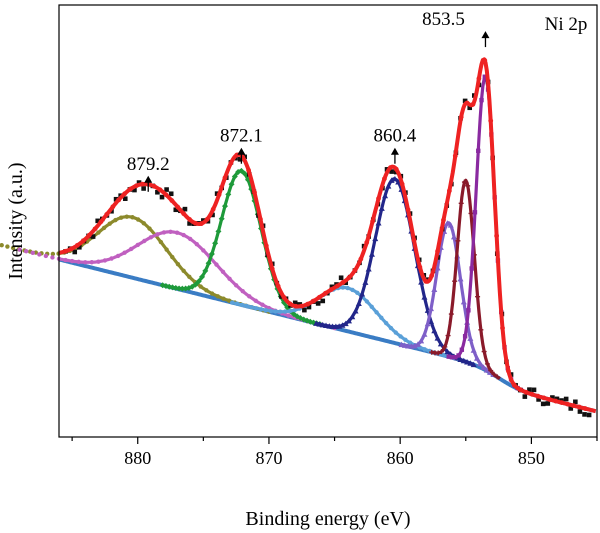 This screenshot has height=533, width=600. Describe the element at coordinates (268, 458) in the screenshot. I see `x-tick-label: 870` at that location.